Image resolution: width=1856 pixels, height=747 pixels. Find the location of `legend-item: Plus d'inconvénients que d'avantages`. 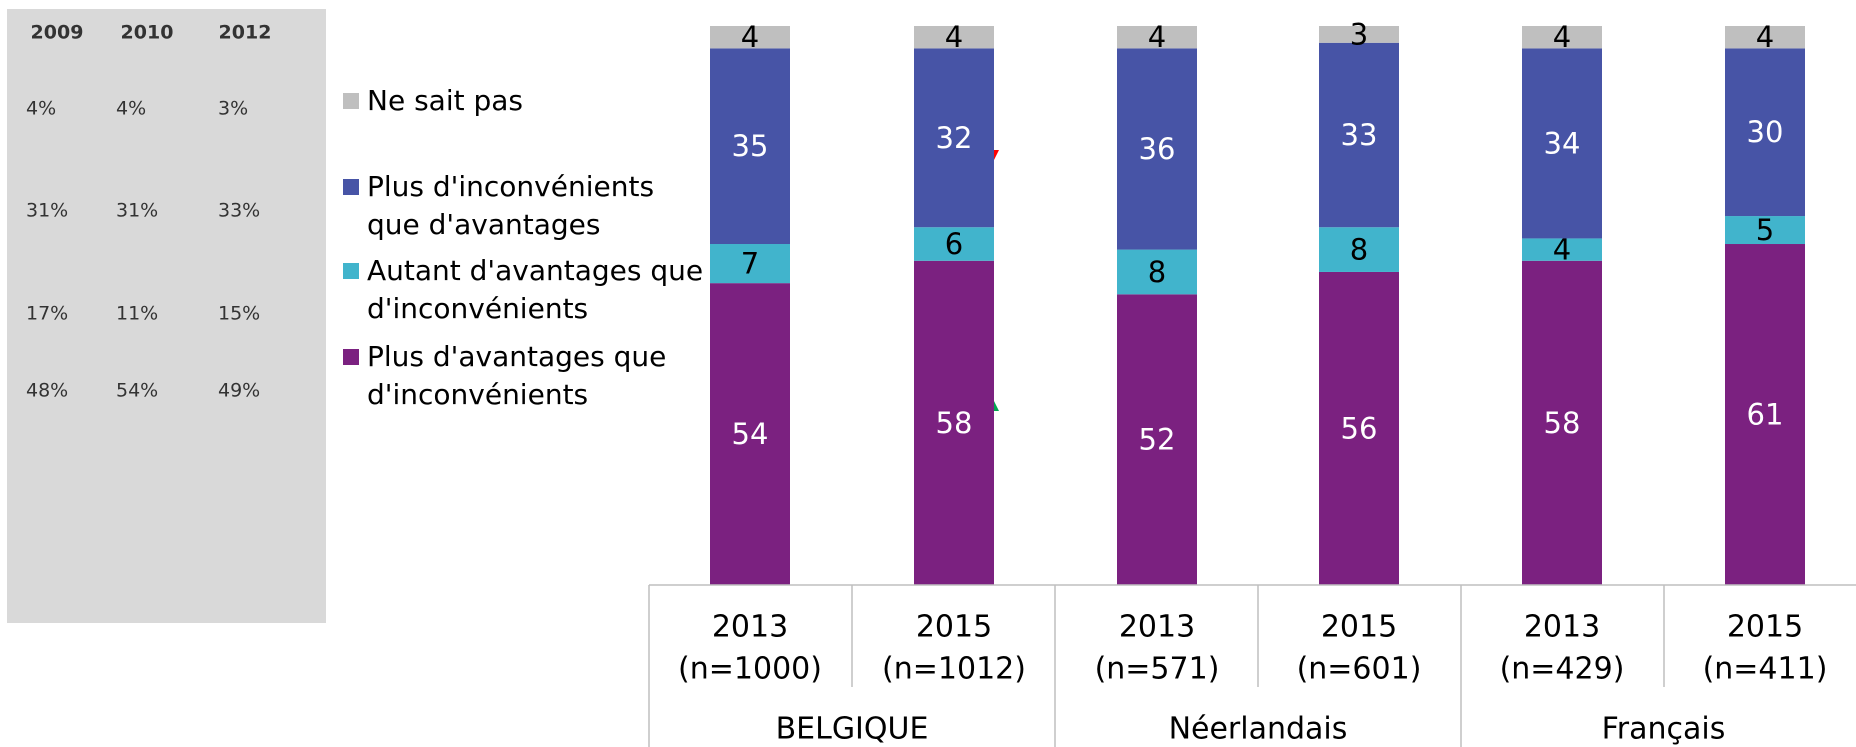

legend-item: Plus d'inconvénients que d'avantages is located at coordinates (528, 206).